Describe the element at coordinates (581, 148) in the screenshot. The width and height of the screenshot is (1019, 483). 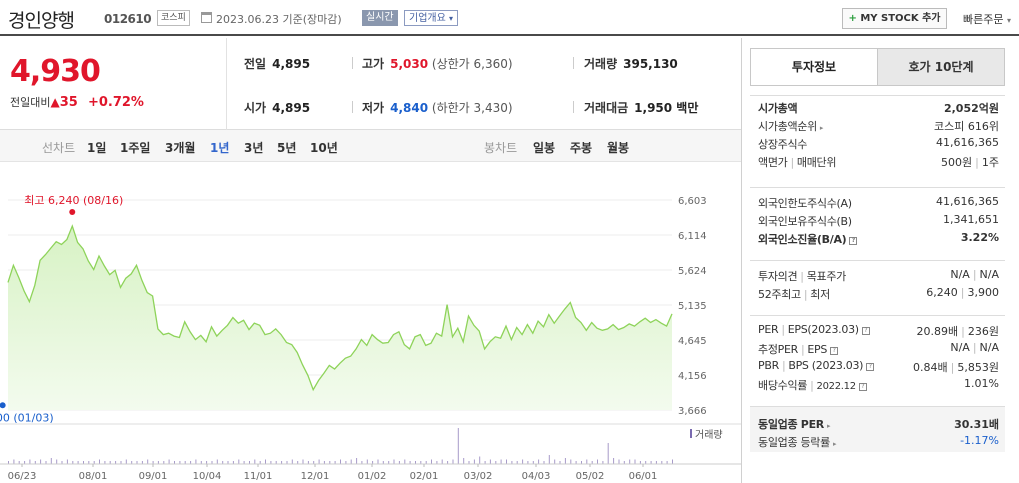
I see `candle-weekly: 주봉` at that location.